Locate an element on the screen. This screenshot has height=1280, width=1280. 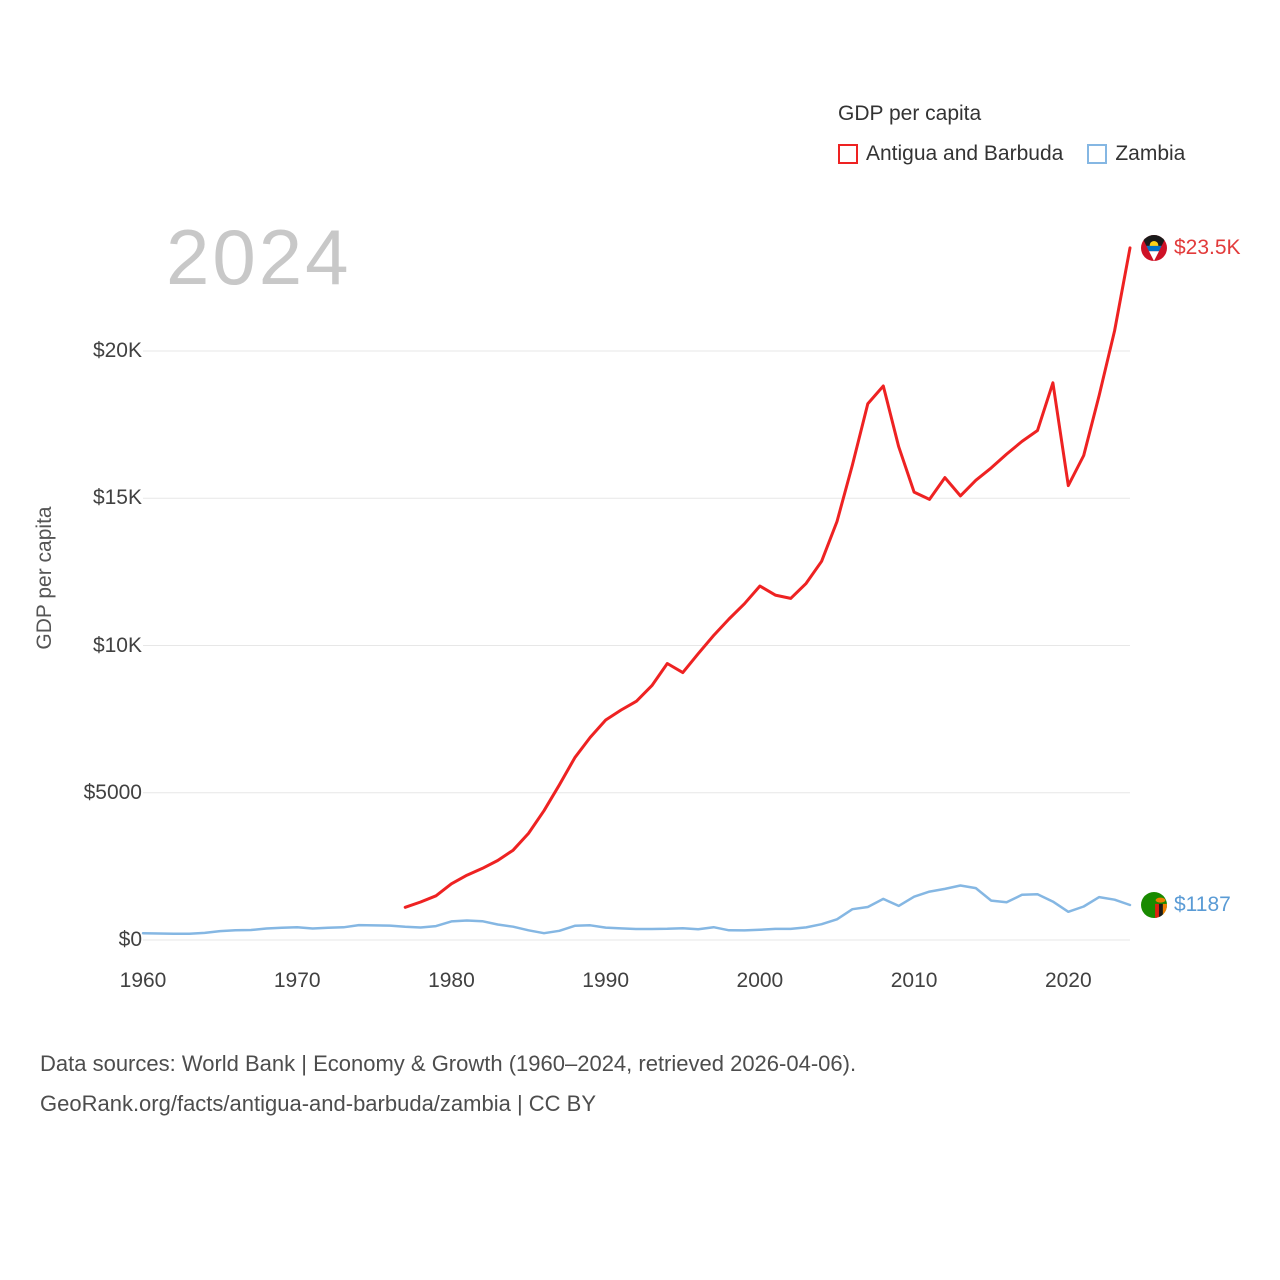
antigua-and-barbuda-flag-icon is located at coordinates (1154, 247).